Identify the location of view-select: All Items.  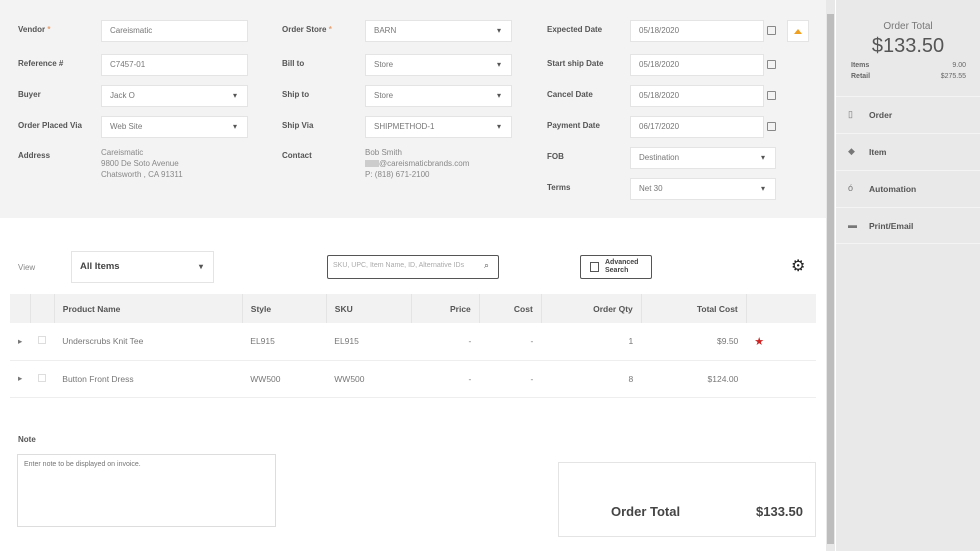
(142, 267).